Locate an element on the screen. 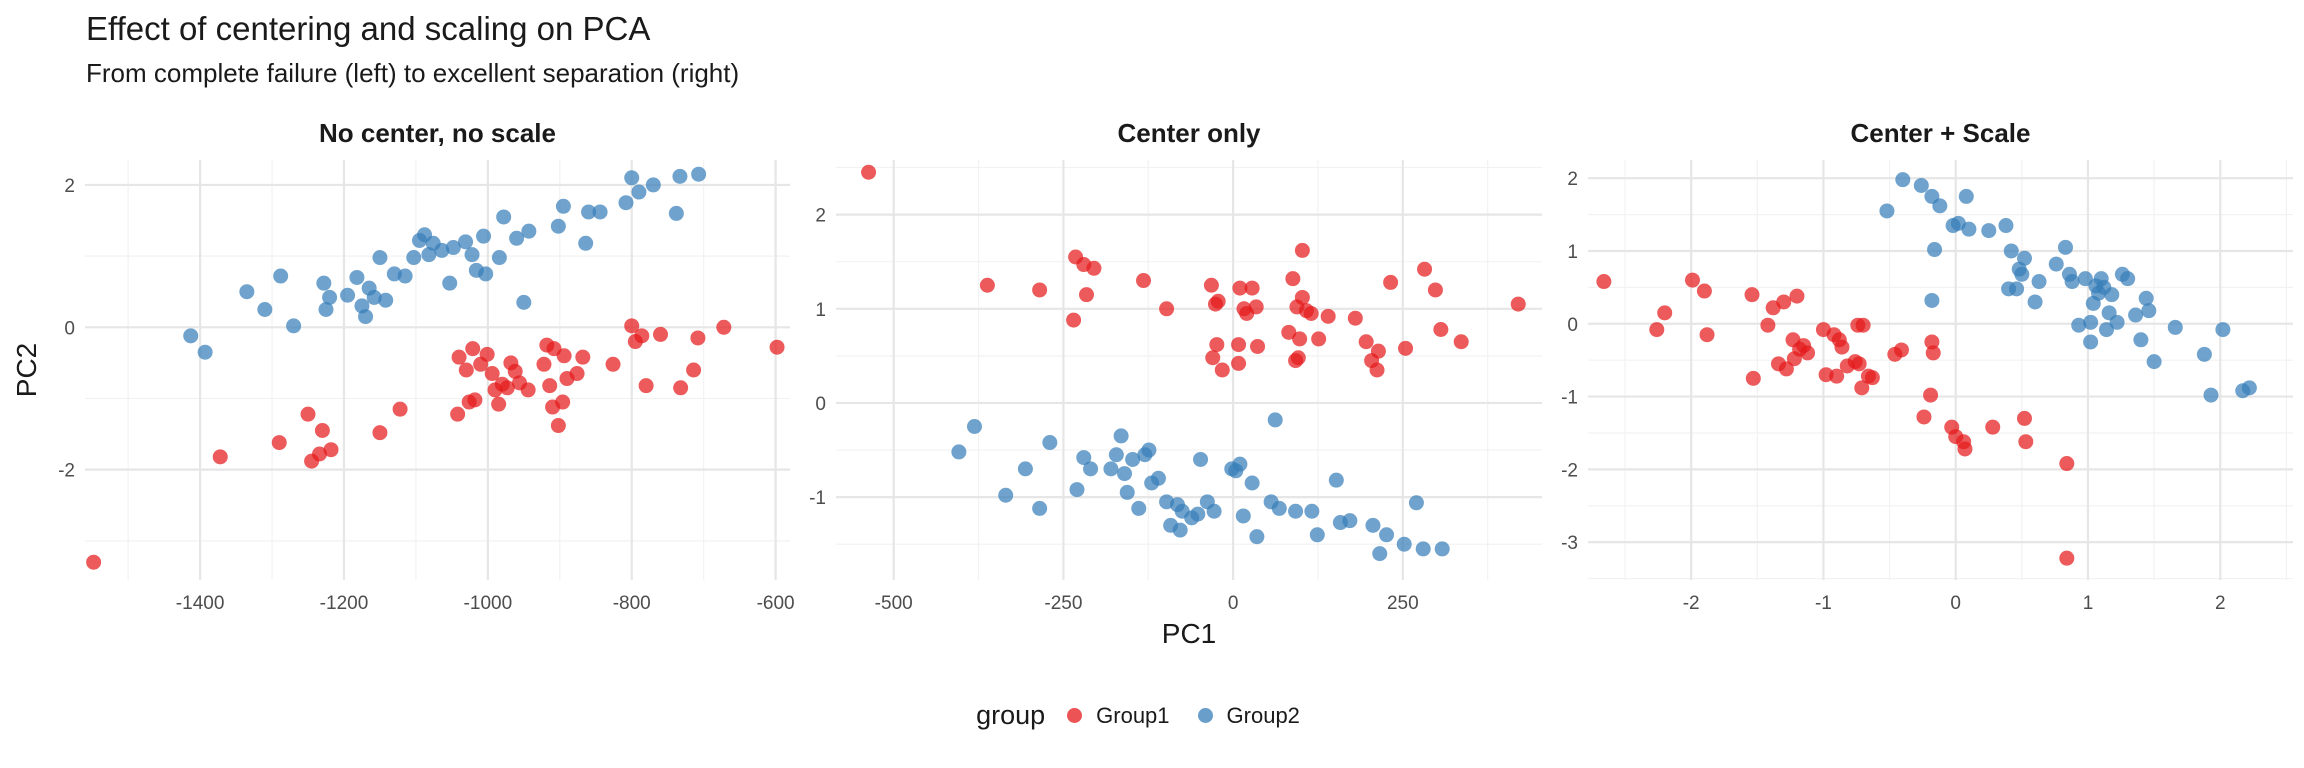 This screenshot has width=2304, height=768. panel-title: No center, no scale is located at coordinates (437, 133).